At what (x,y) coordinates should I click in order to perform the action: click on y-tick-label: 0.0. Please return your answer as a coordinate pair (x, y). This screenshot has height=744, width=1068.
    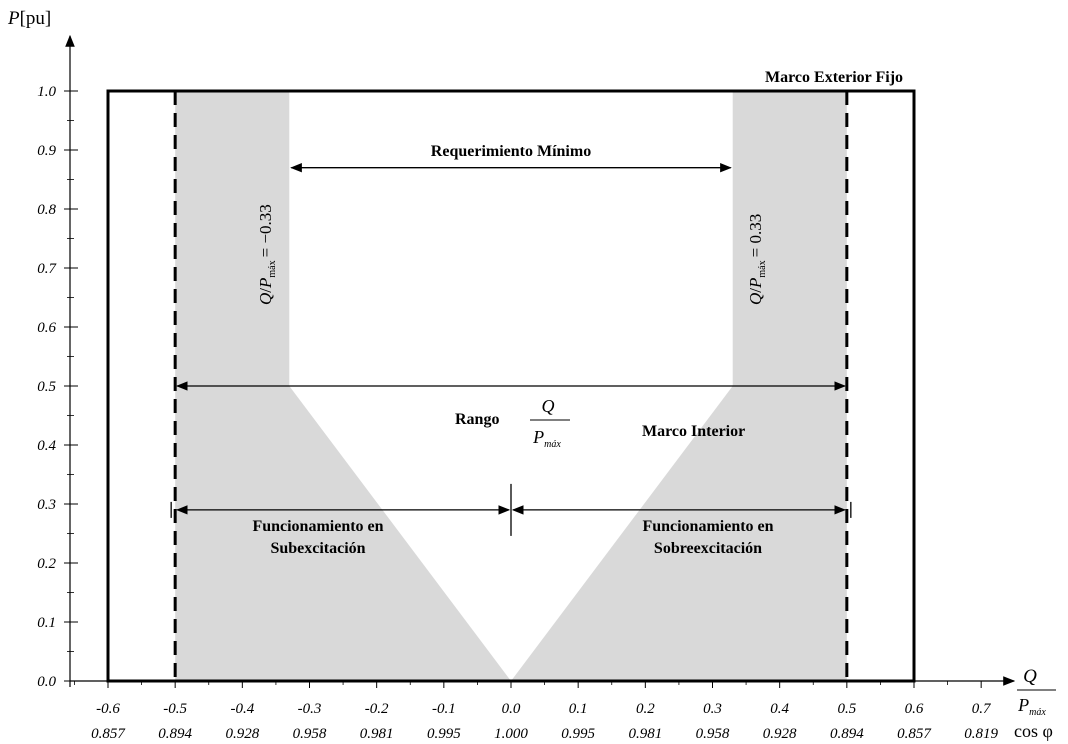
    Looking at the image, I should click on (46, 682).